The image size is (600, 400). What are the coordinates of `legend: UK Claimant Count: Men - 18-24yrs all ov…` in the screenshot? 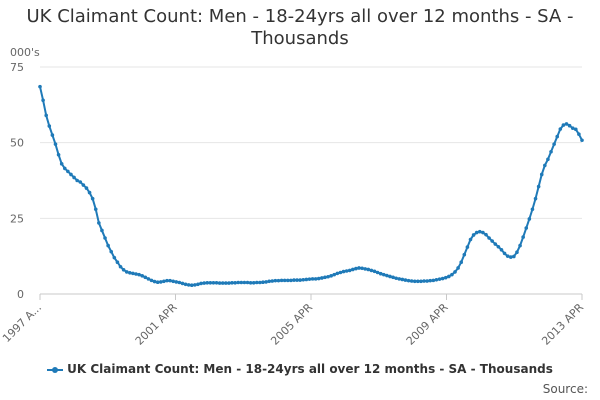 It's located at (300, 369).